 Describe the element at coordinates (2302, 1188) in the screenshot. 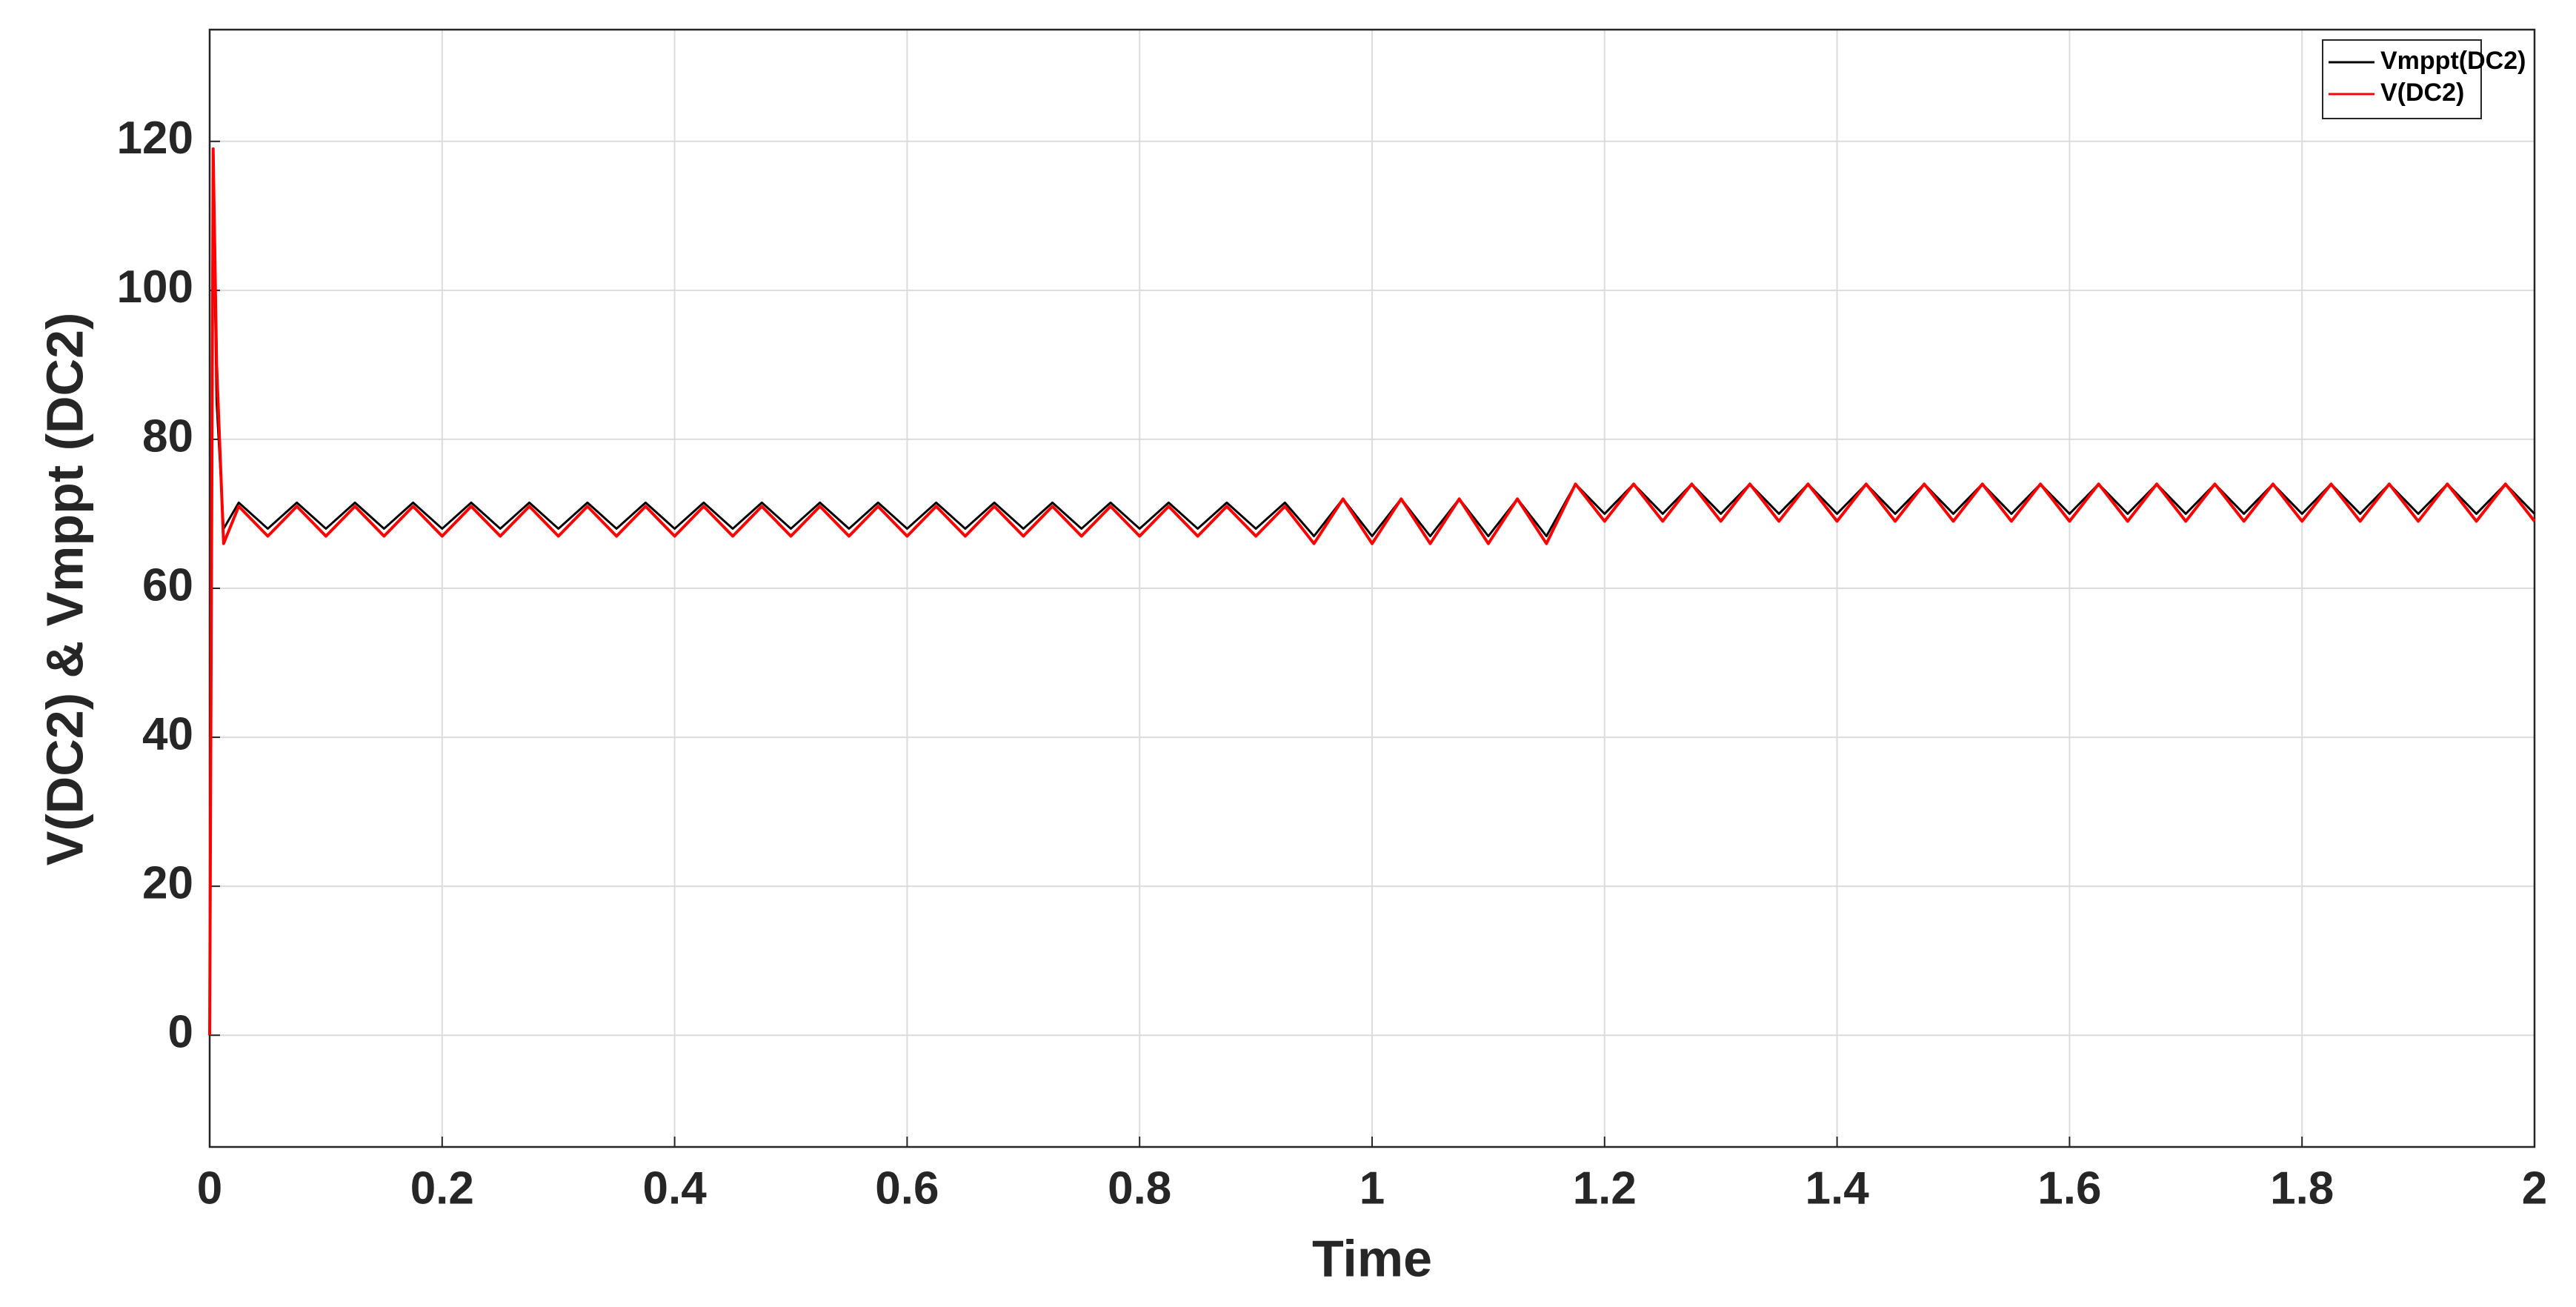

I see `x-tick-label: 1.8` at that location.